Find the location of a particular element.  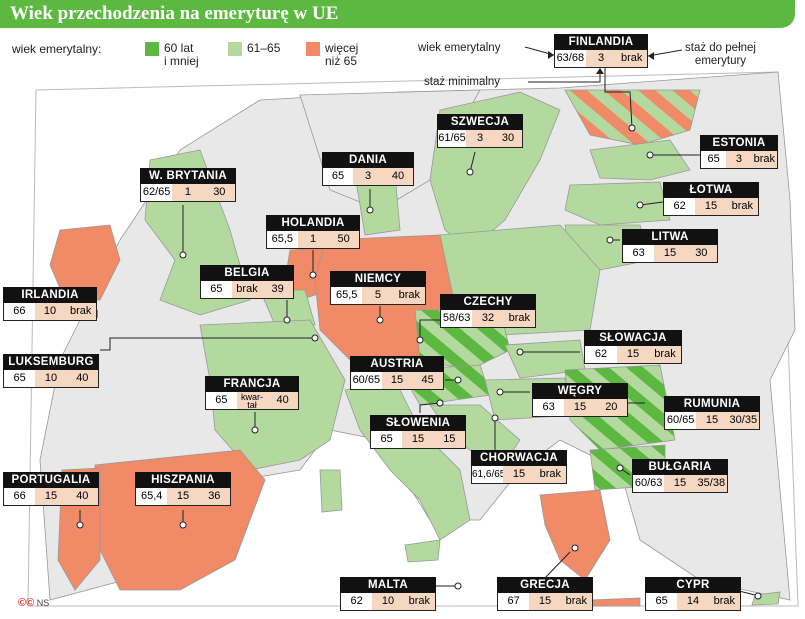

country-box-hiszpania: HISZPANIA 65,4 15 36 is located at coordinates (183, 489).